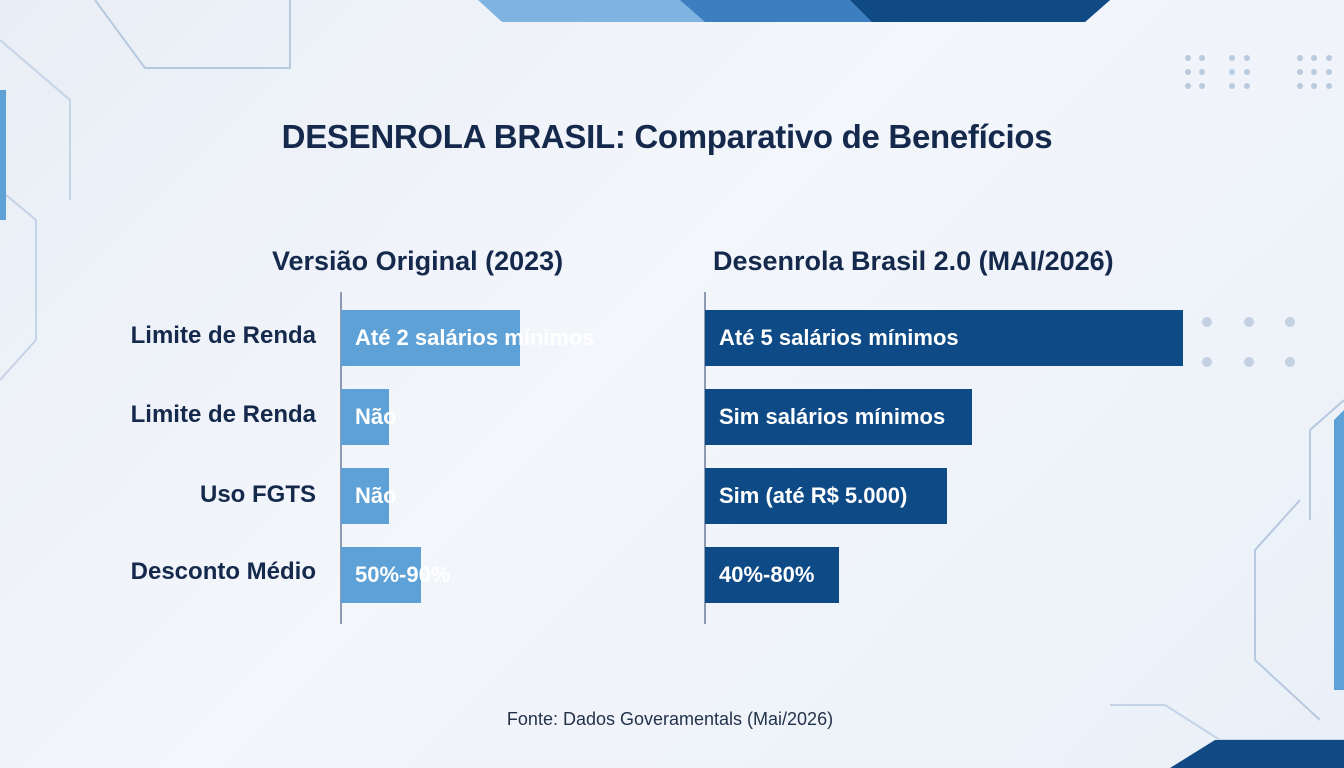 This screenshot has width=1344, height=768. I want to click on column-title-v2: Desenrola Brasil 2.0 (MAI/2026), so click(913, 261).